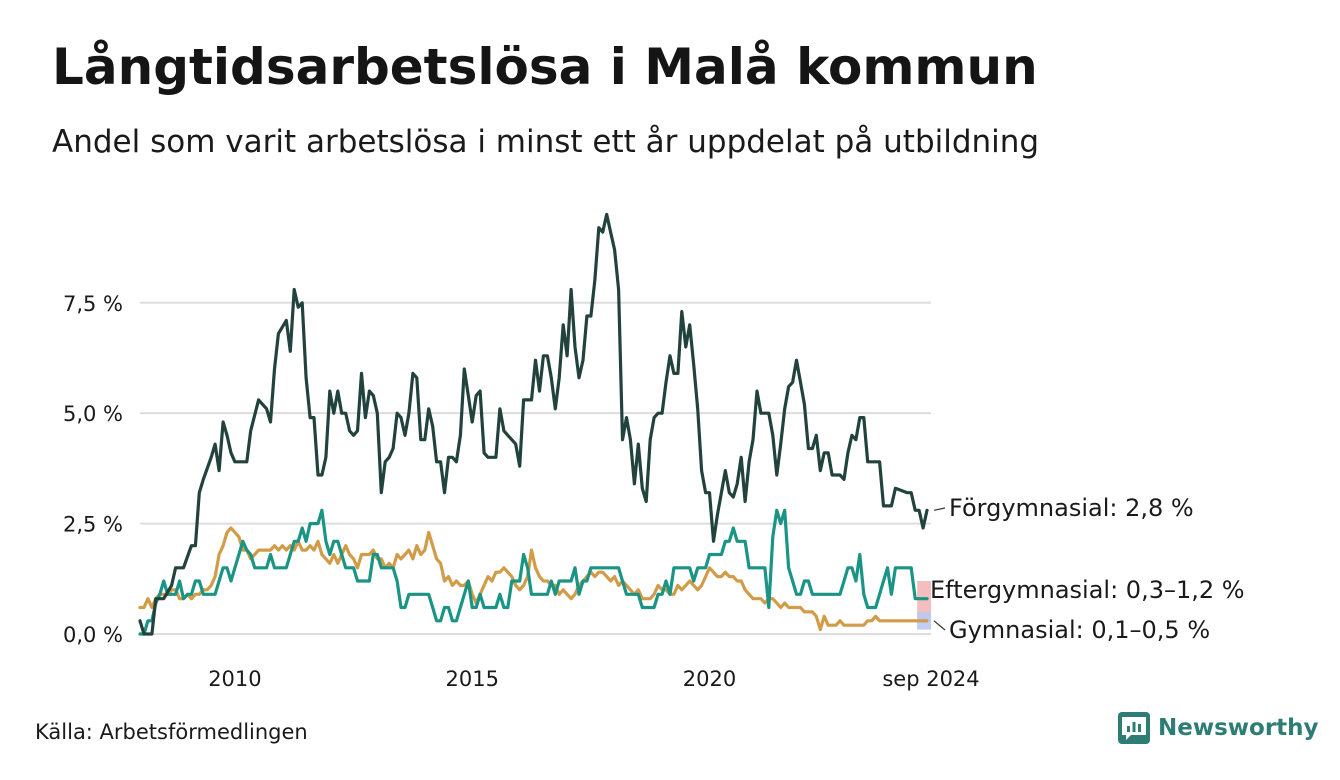  I want to click on y-axis-ticks: 0,0 % 2,5 % 5,0 % 7,5 %, so click(93, 469).